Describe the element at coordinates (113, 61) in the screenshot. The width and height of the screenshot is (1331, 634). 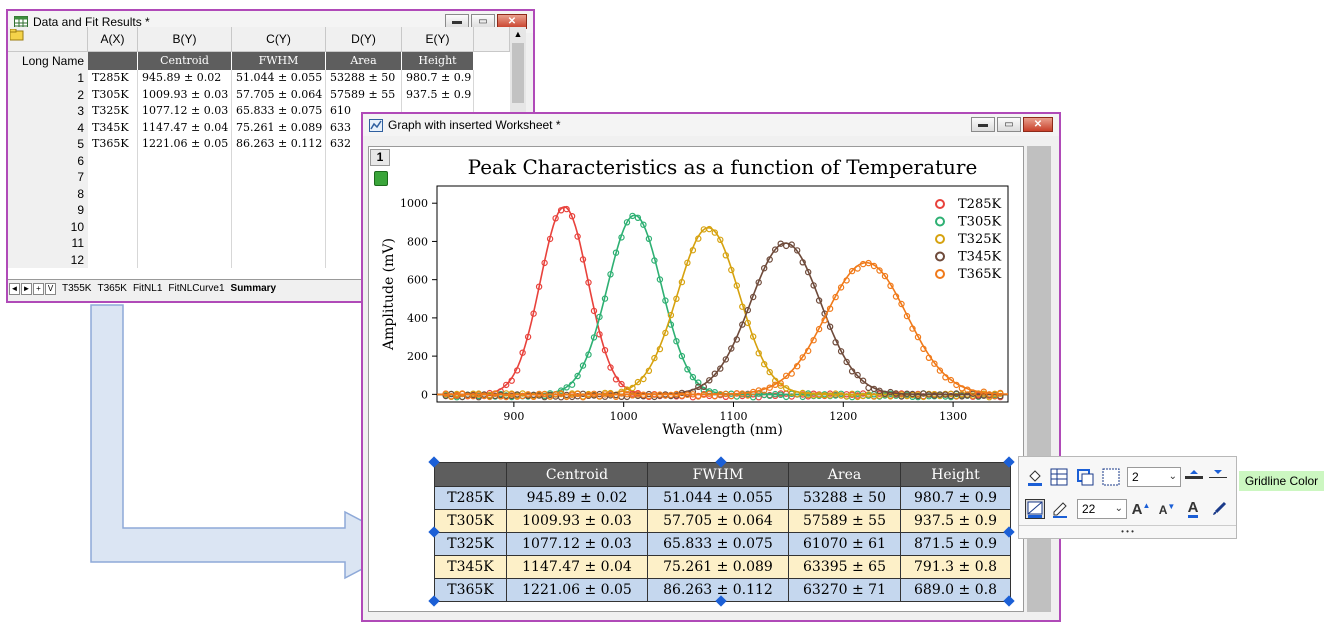
I see `long-name-cell` at that location.